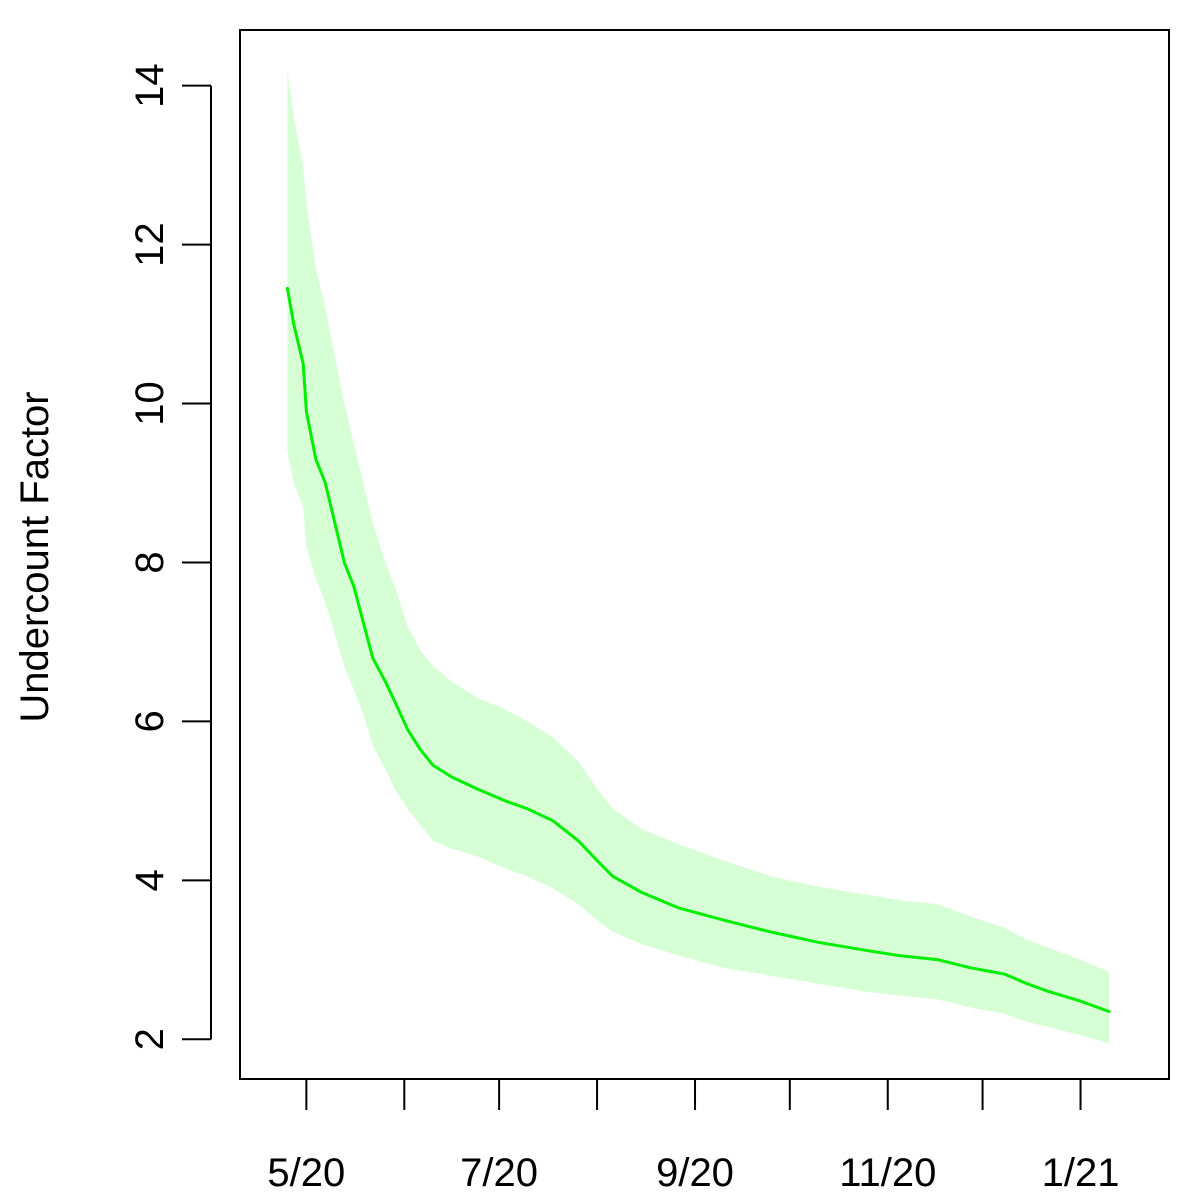 This screenshot has height=1200, width=1200. What do you see at coordinates (150, 721) in the screenshot?
I see `y-tick-label: 6` at bounding box center [150, 721].